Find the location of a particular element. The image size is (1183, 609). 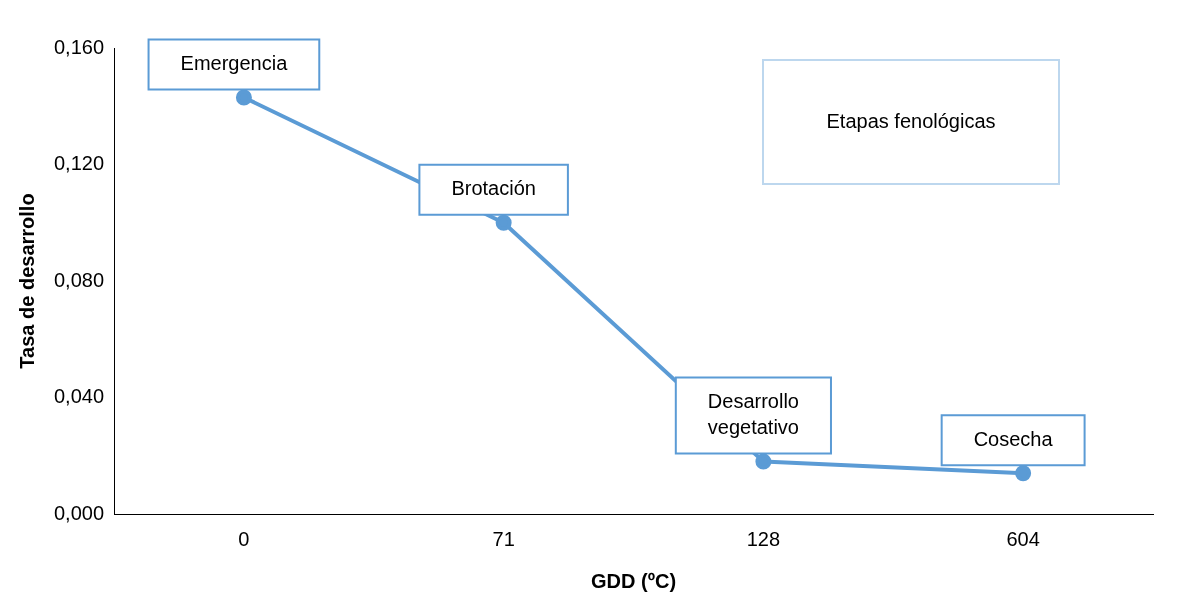

y-tick-label: 0,080 is located at coordinates (79, 279).